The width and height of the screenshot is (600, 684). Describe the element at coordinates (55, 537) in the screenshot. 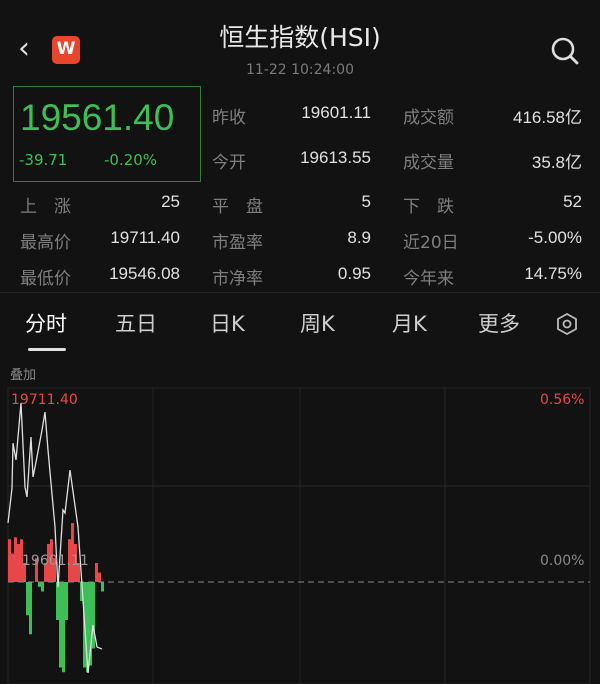

I see `price-line` at that location.